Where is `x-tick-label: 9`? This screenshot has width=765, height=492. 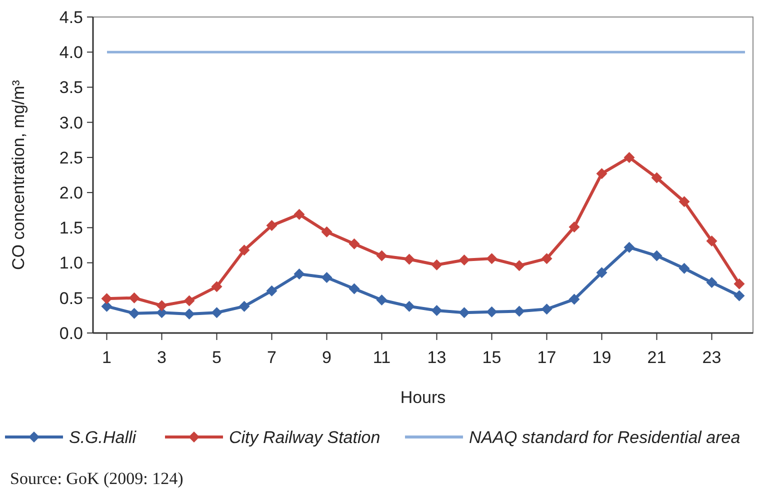
x-tick-label: 9 is located at coordinates (327, 357).